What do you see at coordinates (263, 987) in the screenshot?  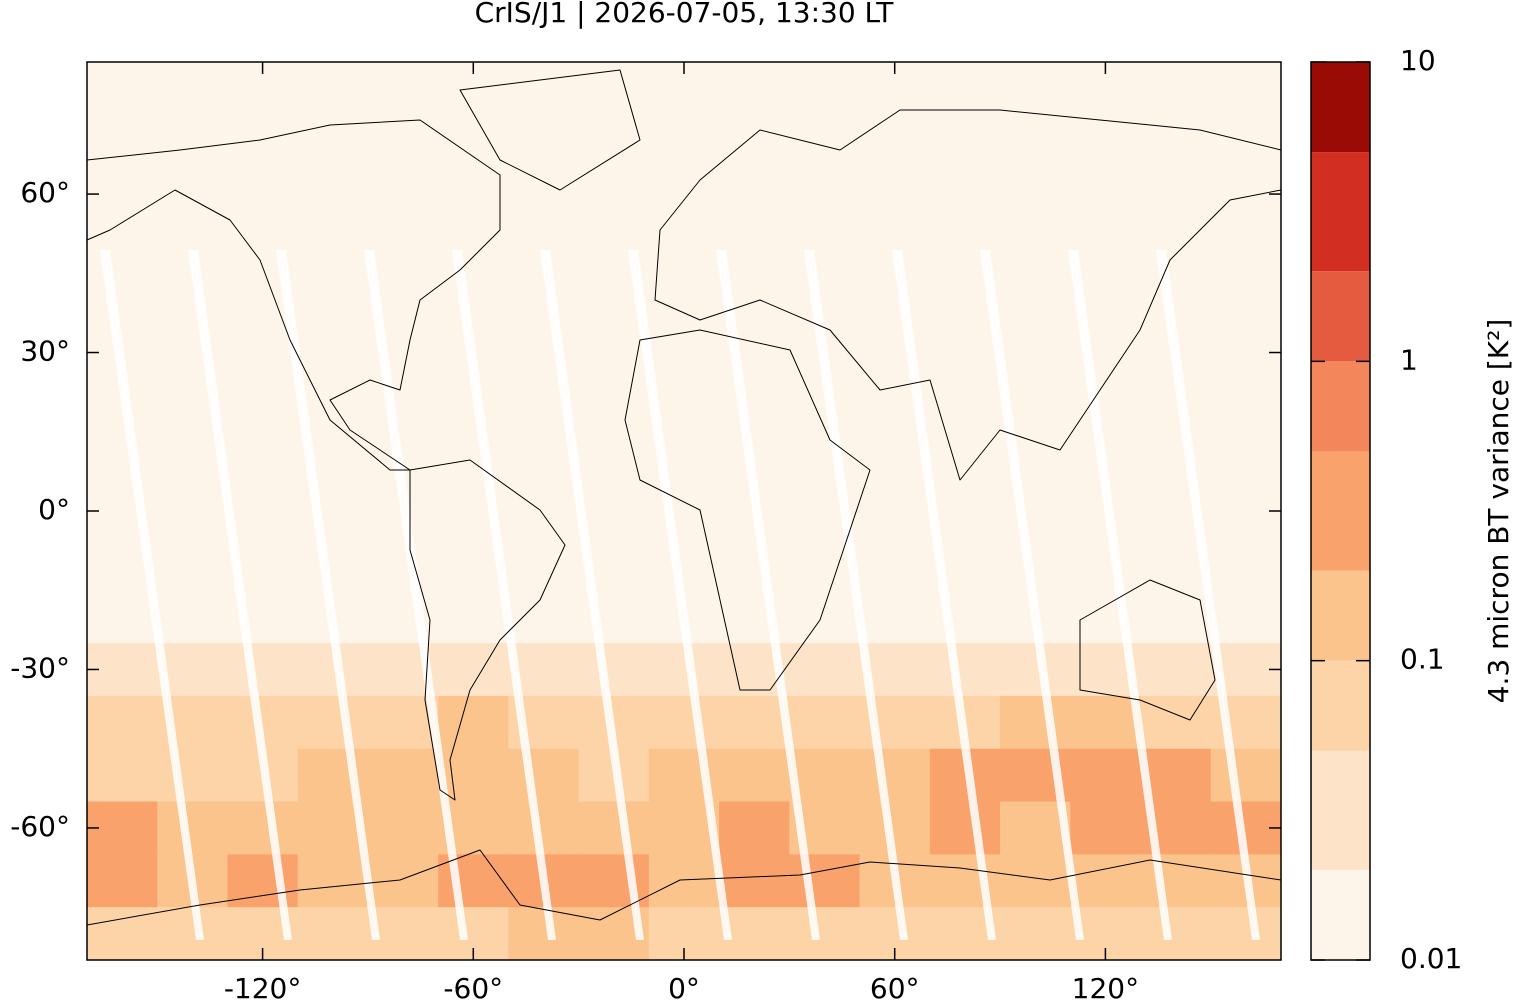 I see `x-tick-label: -120°` at bounding box center [263, 987].